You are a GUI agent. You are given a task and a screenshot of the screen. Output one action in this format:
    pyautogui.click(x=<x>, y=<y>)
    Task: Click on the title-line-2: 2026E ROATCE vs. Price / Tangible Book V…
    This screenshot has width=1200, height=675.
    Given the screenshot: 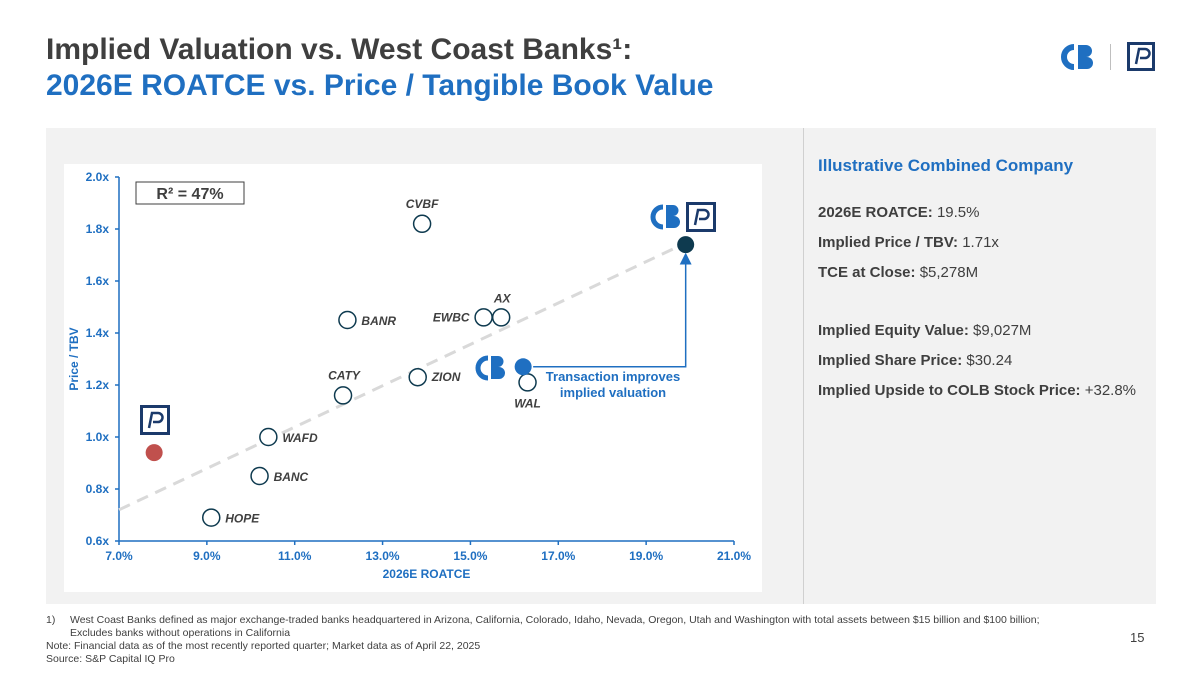 What is the action you would take?
    pyautogui.click(x=380, y=85)
    